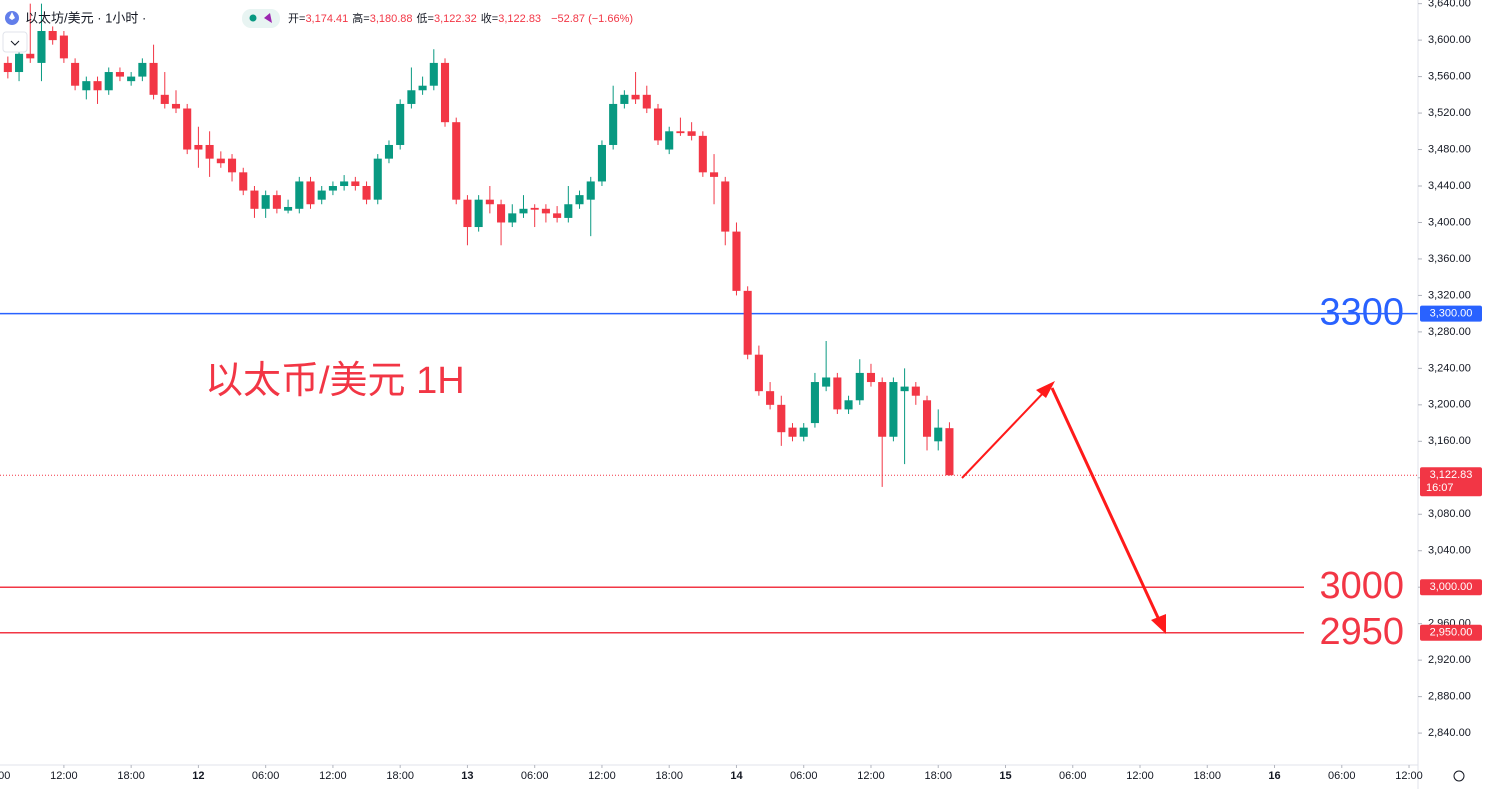 The width and height of the screenshot is (1486, 789). Describe the element at coordinates (1004, 434) in the screenshot. I see `arrow-up-line` at that location.